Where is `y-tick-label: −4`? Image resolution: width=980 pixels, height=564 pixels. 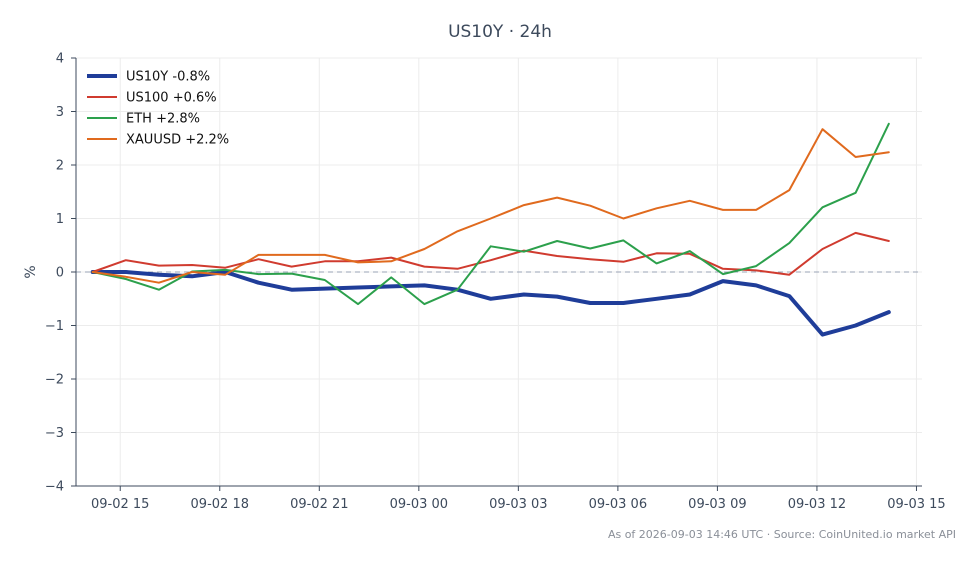
y-tick-label: −4 is located at coordinates (54, 487).